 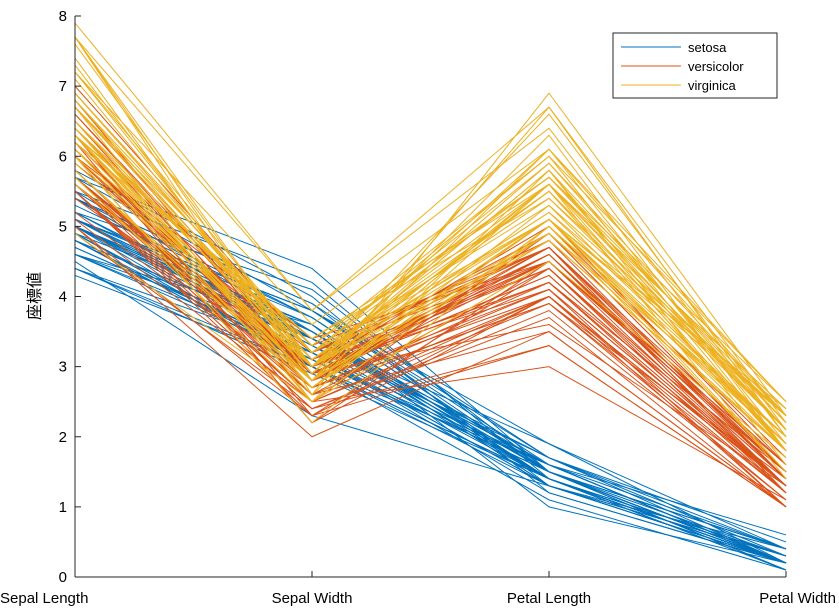 What do you see at coordinates (682, 66) in the screenshot?
I see `legend-entries: setosa versicolor virginica` at bounding box center [682, 66].